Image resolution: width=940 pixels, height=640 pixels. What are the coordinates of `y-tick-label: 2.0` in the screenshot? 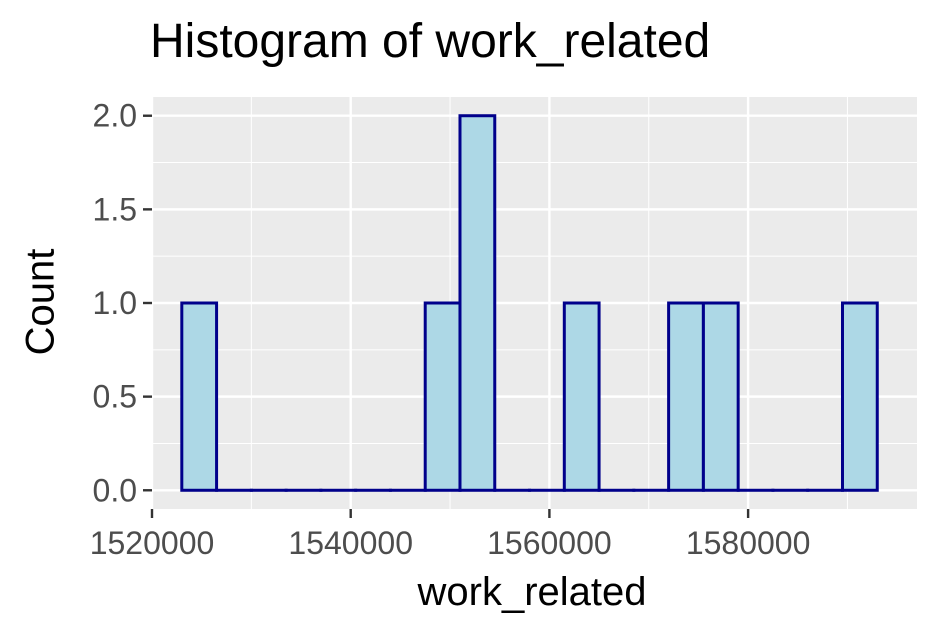 It's located at (115, 116).